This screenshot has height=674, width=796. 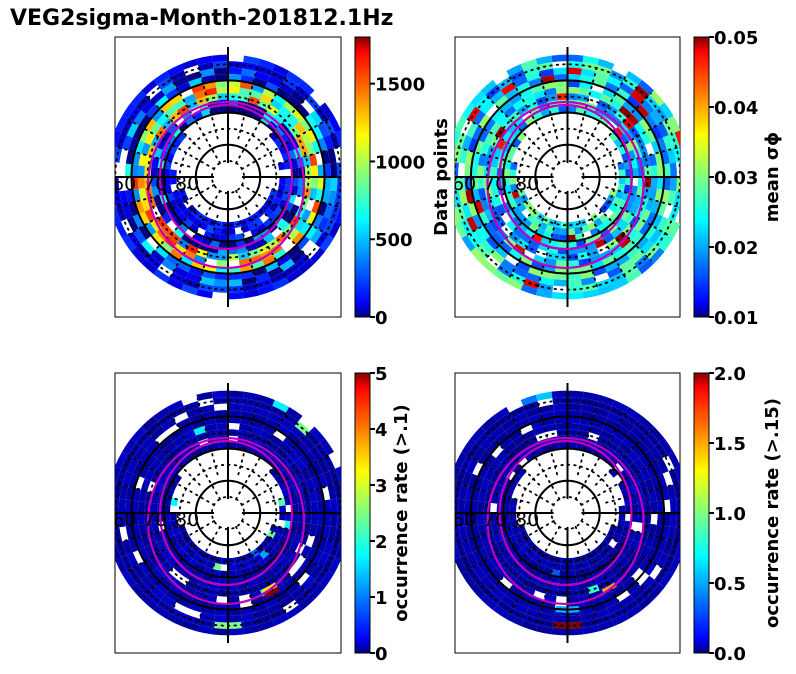 I want to click on colorbar-tick-label: 2.0, so click(x=730, y=374).